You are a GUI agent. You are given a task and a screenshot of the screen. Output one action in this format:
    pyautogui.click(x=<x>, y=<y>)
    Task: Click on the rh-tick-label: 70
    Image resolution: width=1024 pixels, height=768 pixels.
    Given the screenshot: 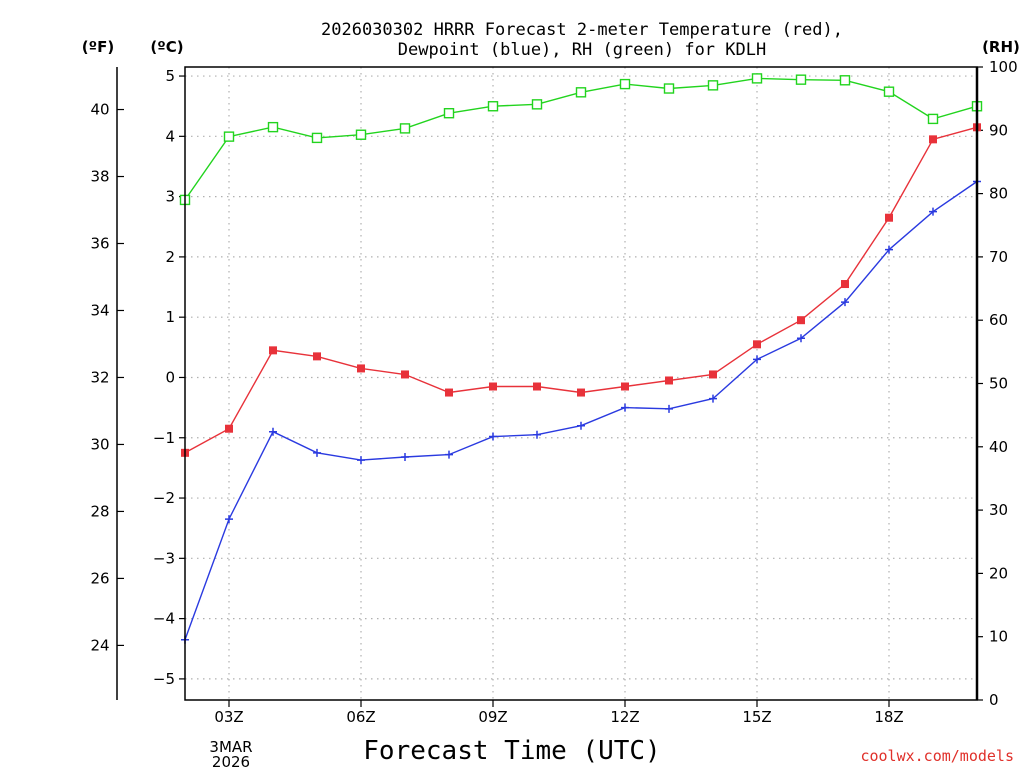 What is the action you would take?
    pyautogui.click(x=998, y=257)
    